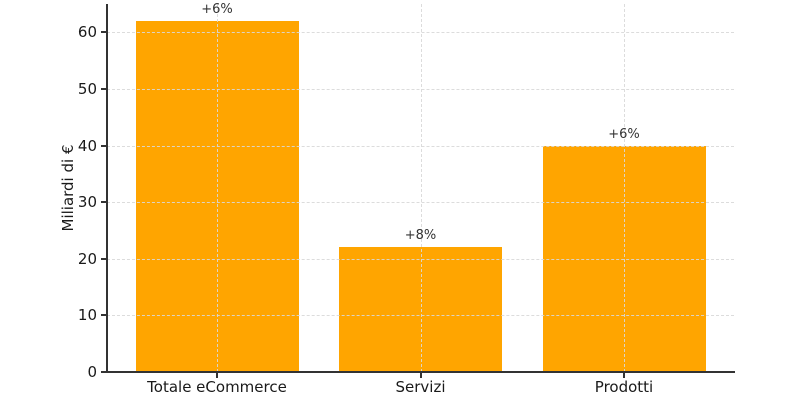 The image size is (800, 400). Describe the element at coordinates (92, 372) in the screenshot. I see `y-tick-label: 0` at that location.